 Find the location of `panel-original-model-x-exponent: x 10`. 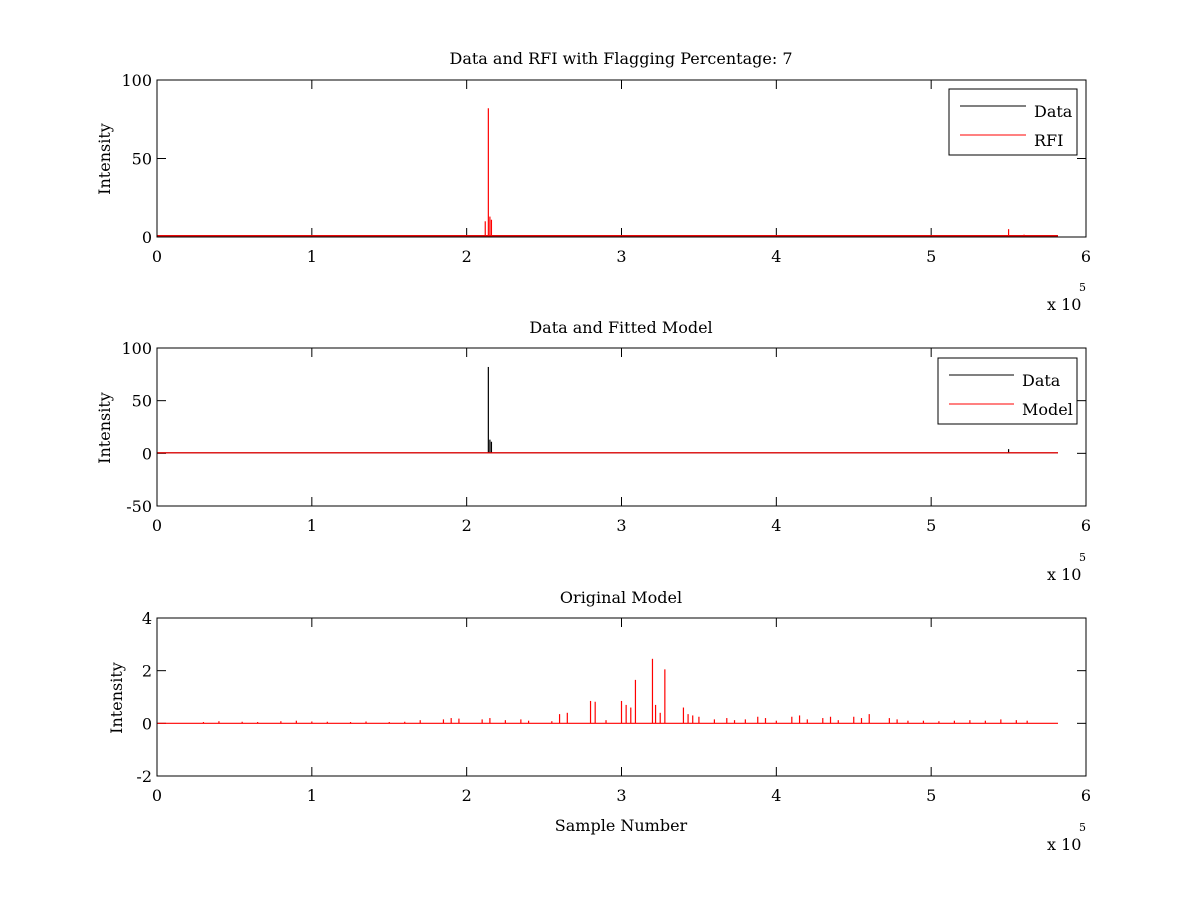

panel-original-model-x-exponent: x 10 is located at coordinates (1064, 844).